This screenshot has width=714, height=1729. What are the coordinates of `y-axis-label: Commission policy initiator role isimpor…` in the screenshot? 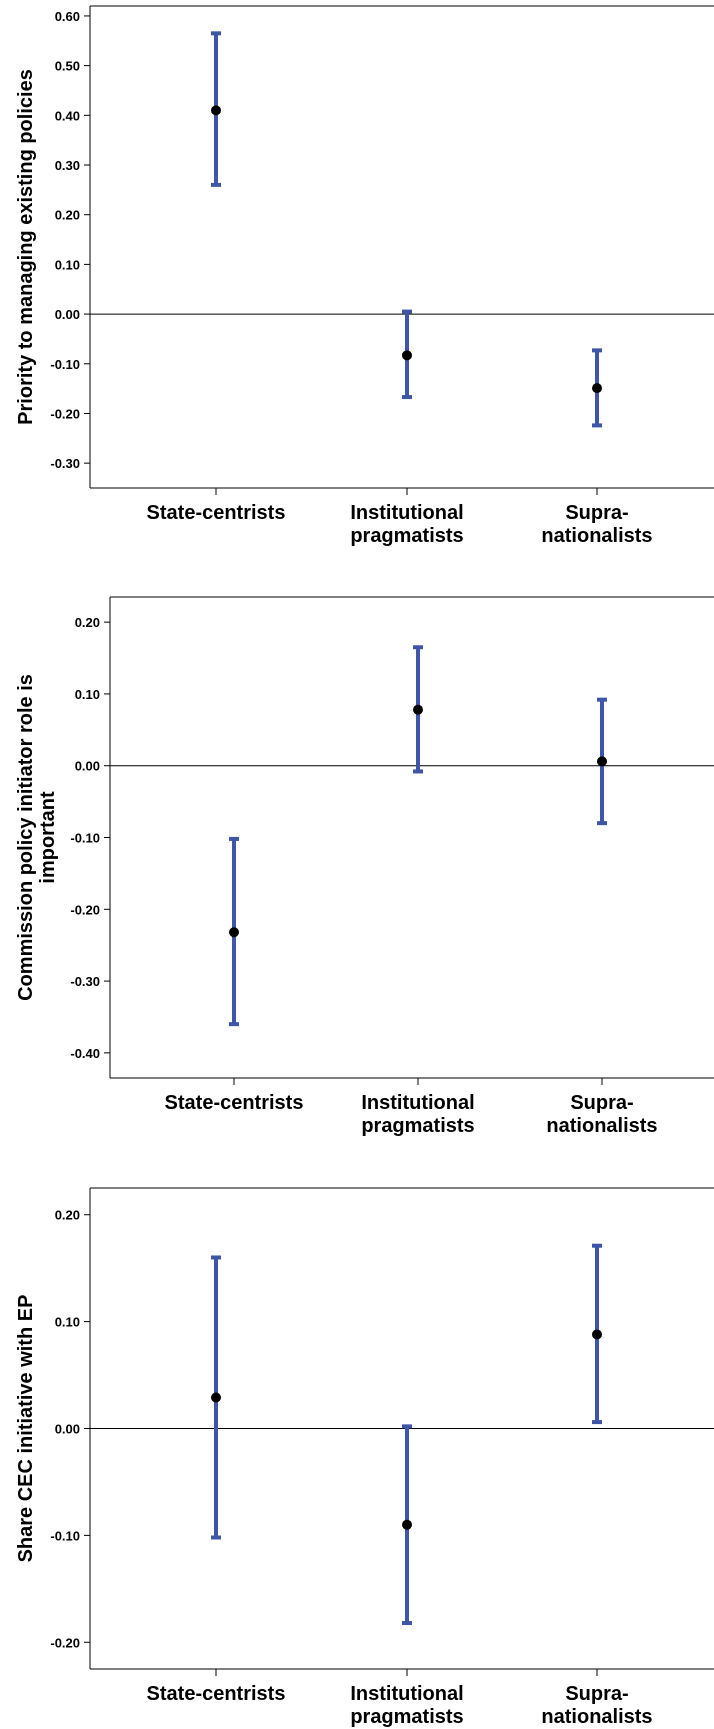 It's located at (37, 837).